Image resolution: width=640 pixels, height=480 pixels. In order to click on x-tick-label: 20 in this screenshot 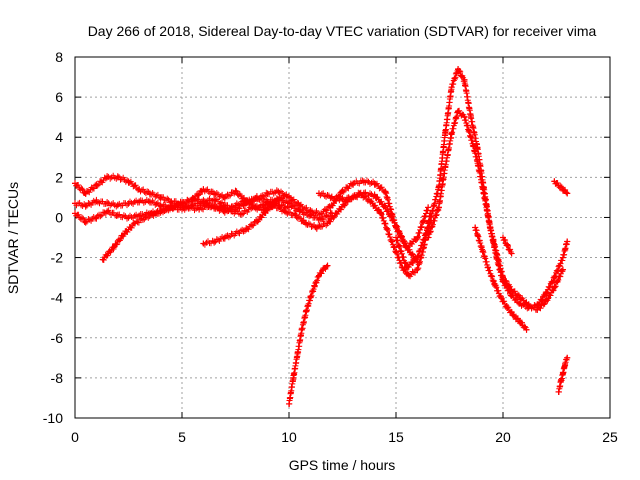, I will do `click(503, 437)`.